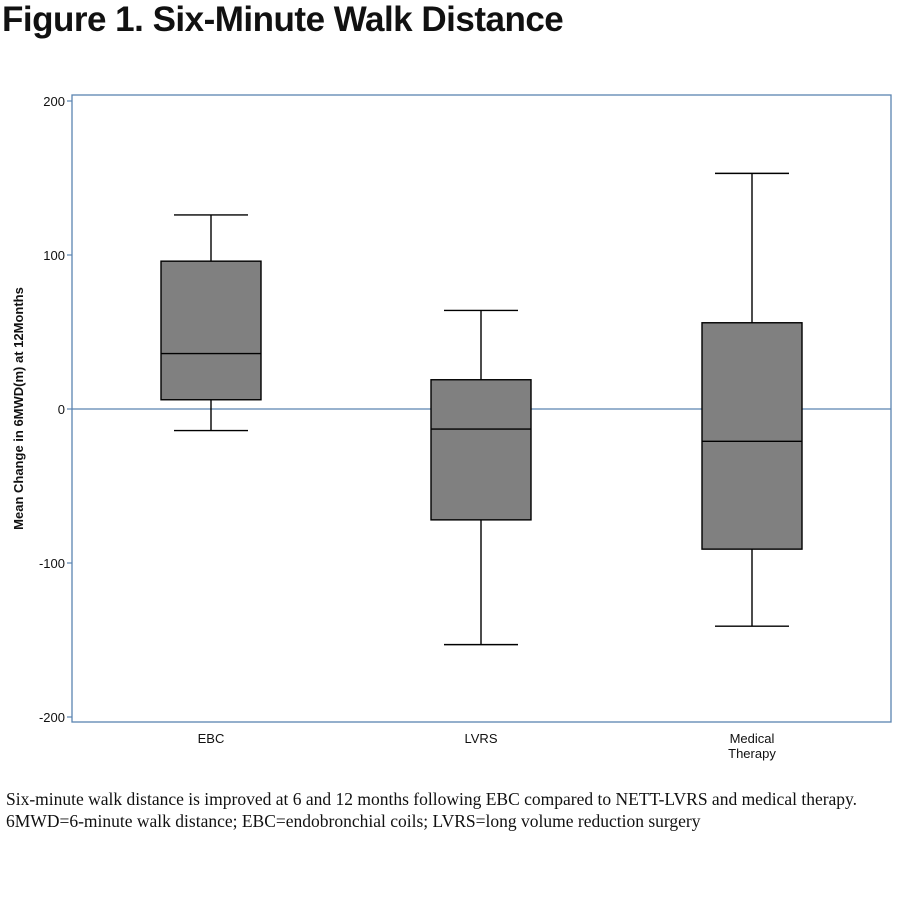 Image resolution: width=900 pixels, height=900 pixels. I want to click on y-tick-label: -100, so click(52, 563).